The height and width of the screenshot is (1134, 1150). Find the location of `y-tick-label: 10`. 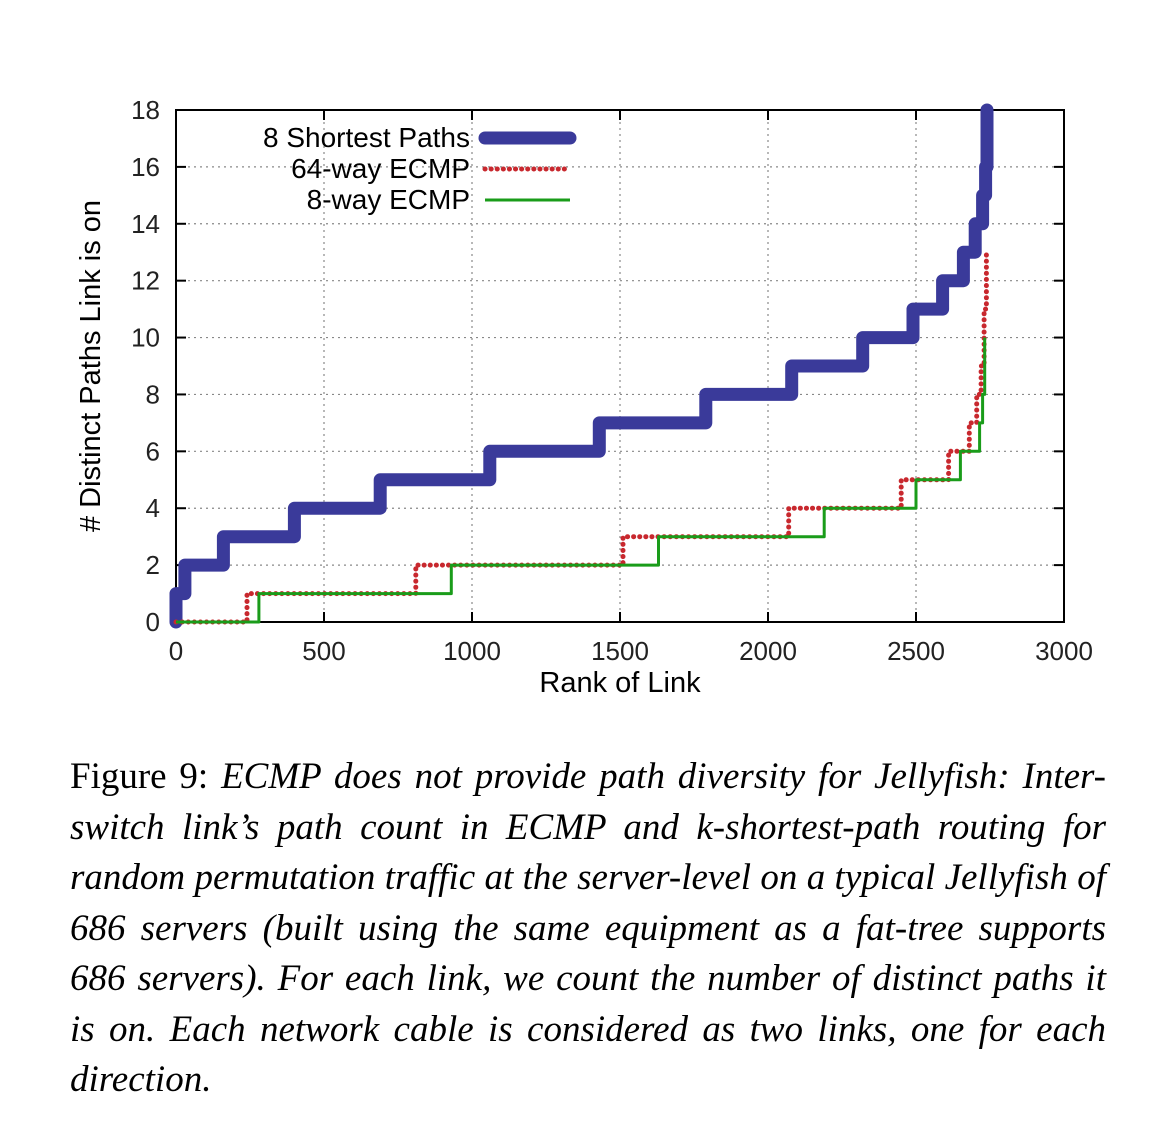

y-tick-label: 10 is located at coordinates (145, 338).